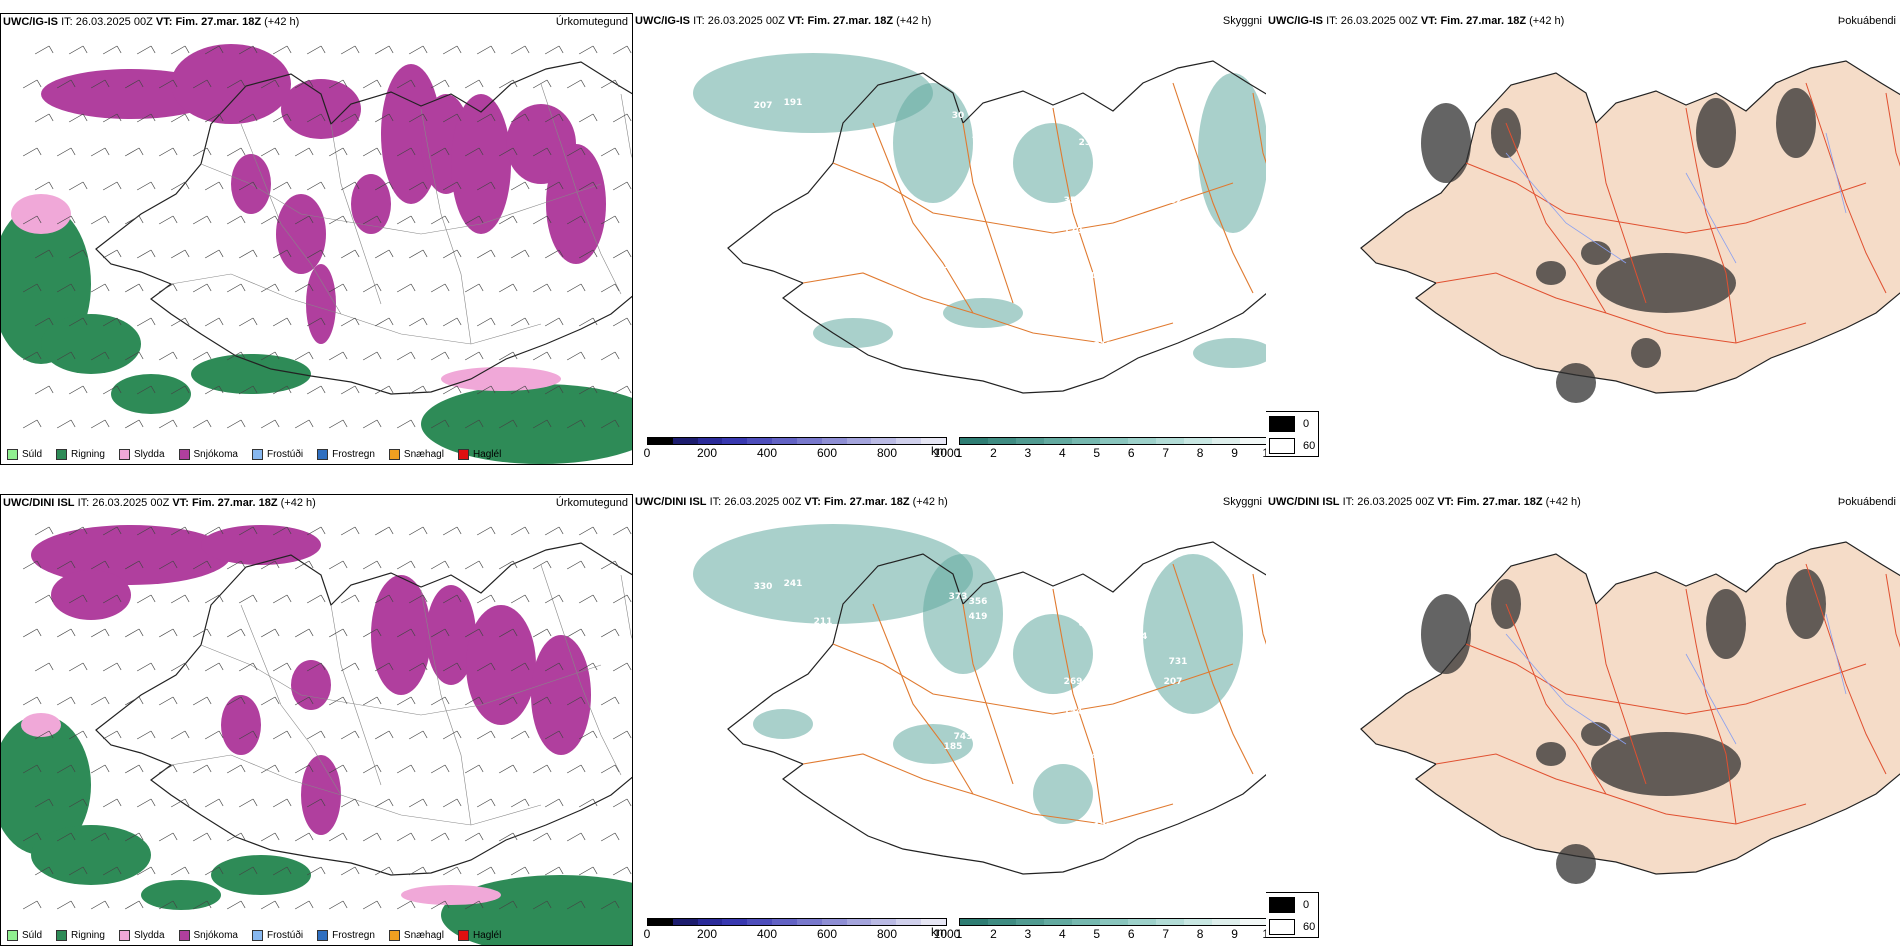 The image size is (1900, 950). I want to click on colorbar-tick: 8, so click(1200, 934).